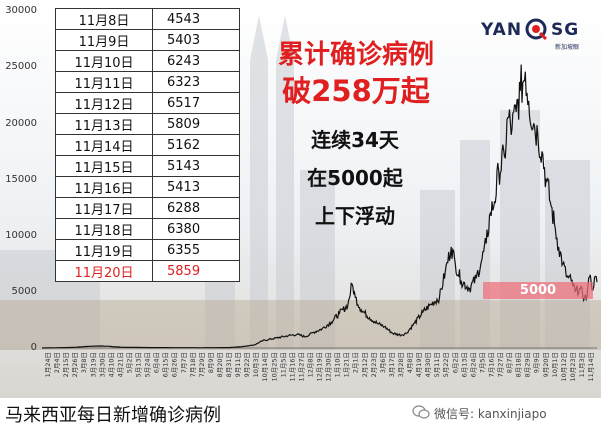  Describe the element at coordinates (211, 362) in the screenshot. I see `x-tick-label: 8月9日` at that location.